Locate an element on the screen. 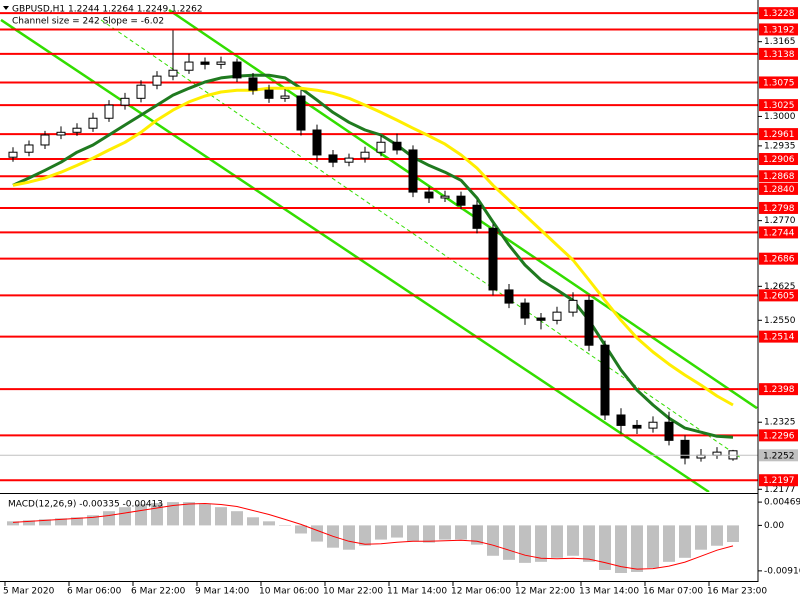  signal-line is located at coordinates (373, 536).